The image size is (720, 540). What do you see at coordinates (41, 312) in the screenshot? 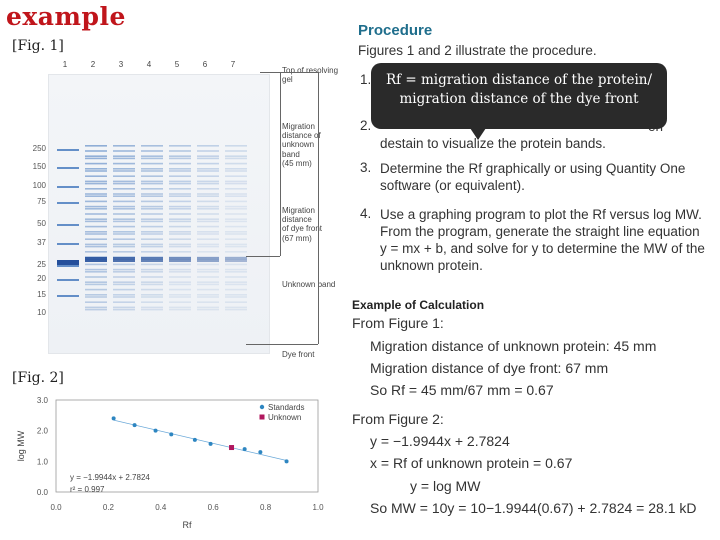
I see `mw-marker-label: 10` at bounding box center [41, 312].